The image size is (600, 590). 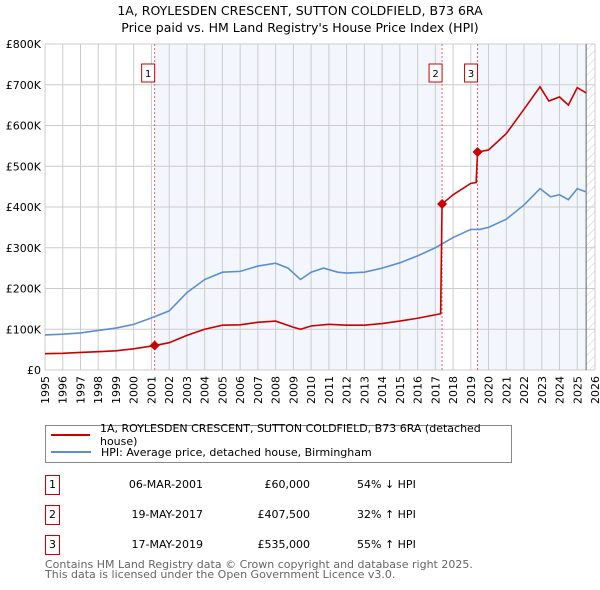 I want to click on x-tick-label: 2019, so click(x=471, y=390).